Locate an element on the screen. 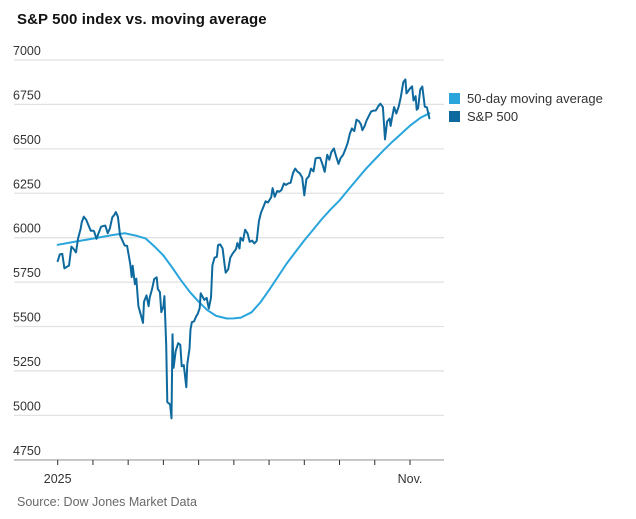  legend-item-sp500: S&P 500 is located at coordinates (526, 116).